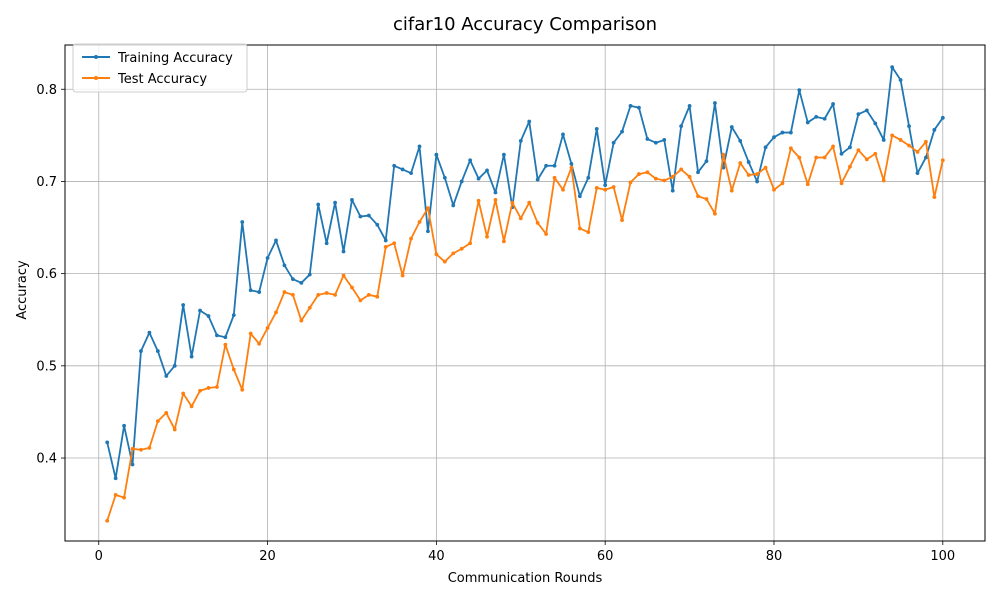 The image size is (1000, 600). Describe the element at coordinates (774, 556) in the screenshot. I see `x-tick-label: 80` at that location.